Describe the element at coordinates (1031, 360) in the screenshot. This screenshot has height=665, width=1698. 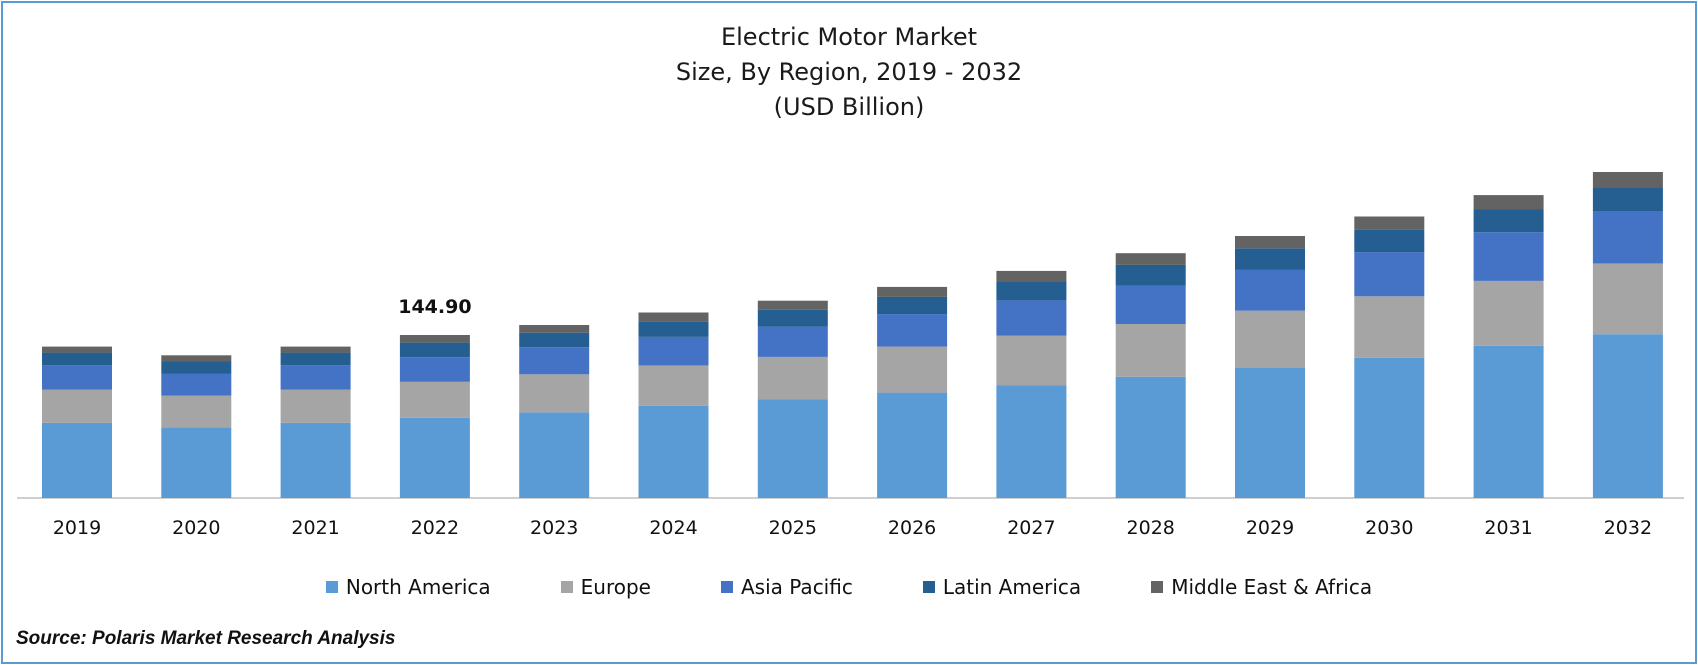
I see `bar-2027-europe` at that location.